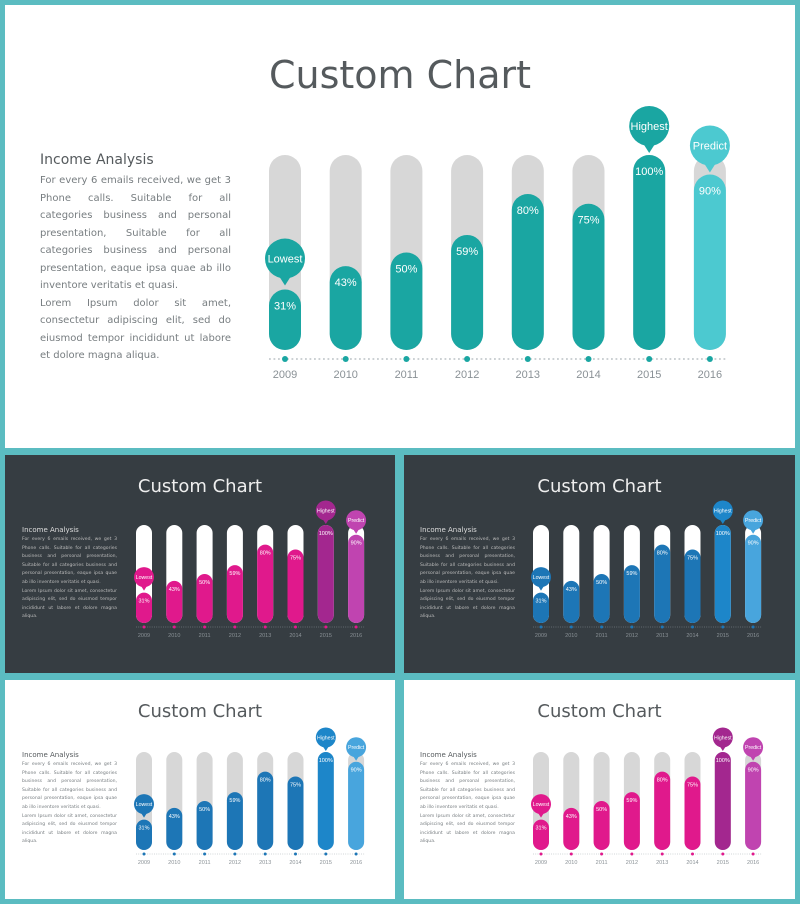 The image size is (800, 904). Describe the element at coordinates (356, 863) in the screenshot. I see `x-tick-label: 2016` at that location.